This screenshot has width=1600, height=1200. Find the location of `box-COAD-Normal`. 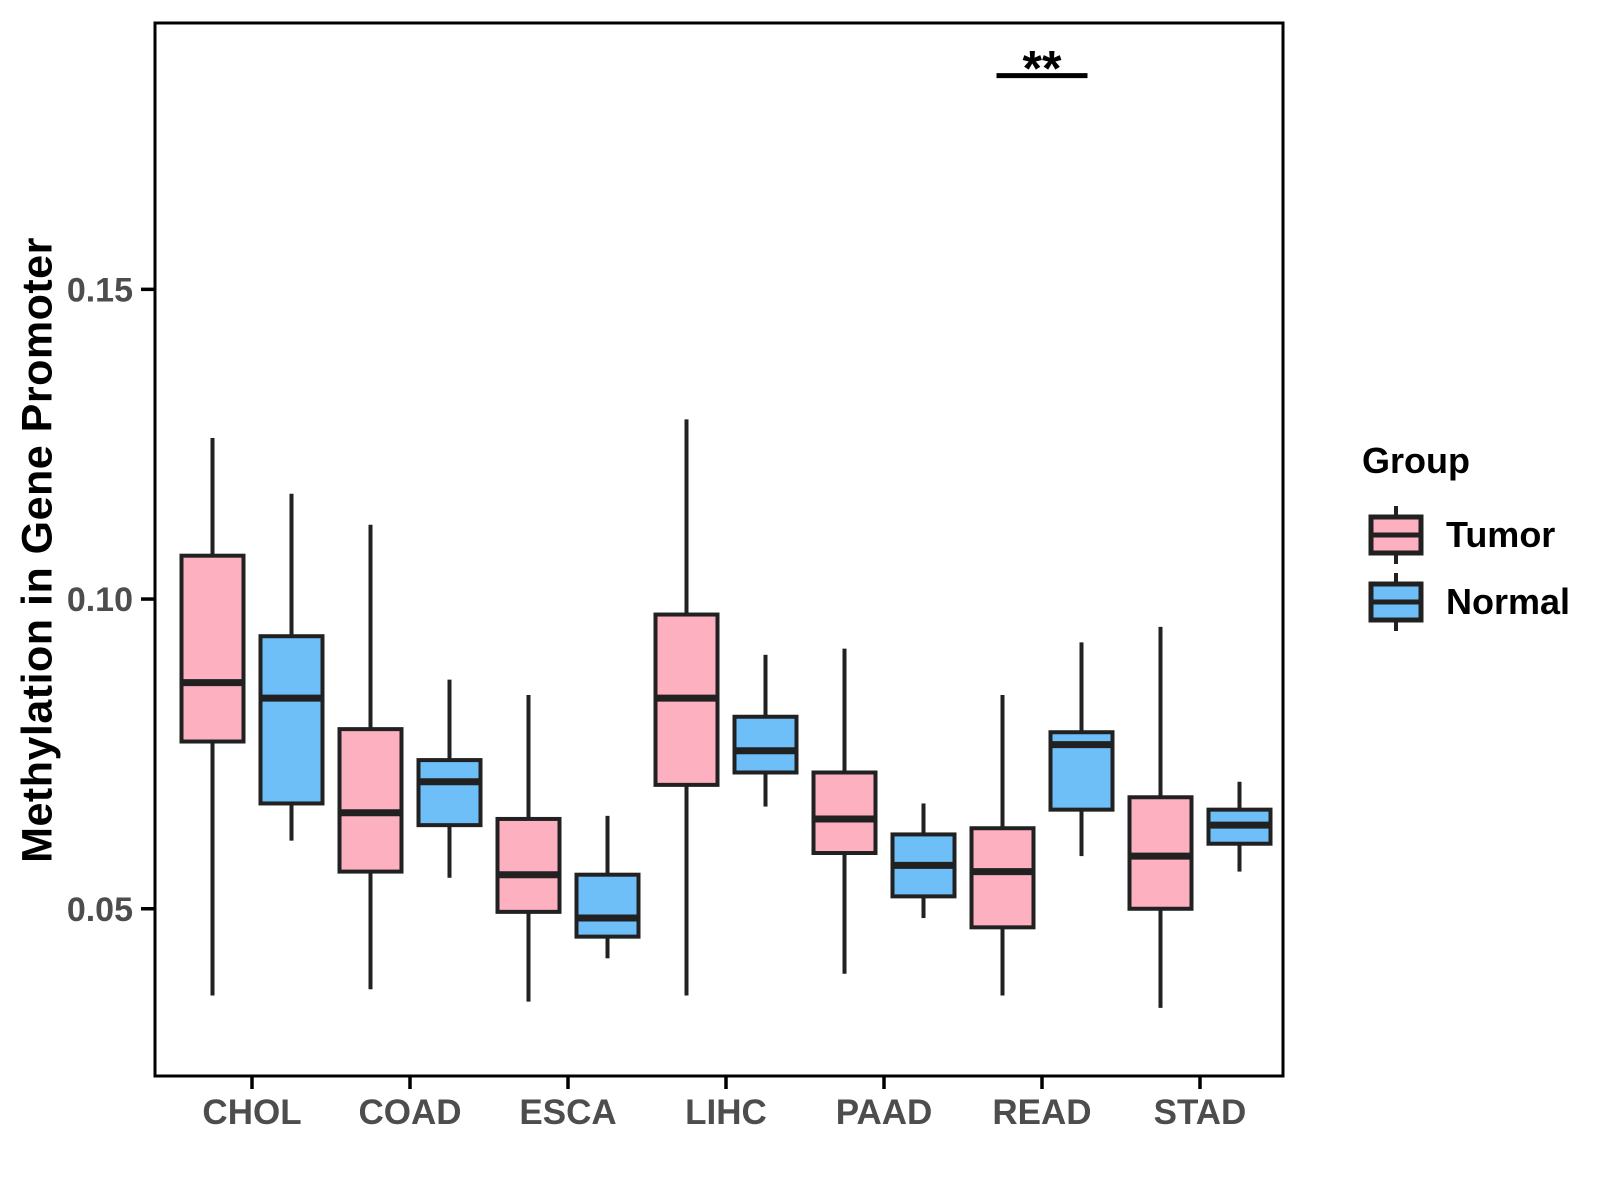

box-COAD-Normal is located at coordinates (449, 793).